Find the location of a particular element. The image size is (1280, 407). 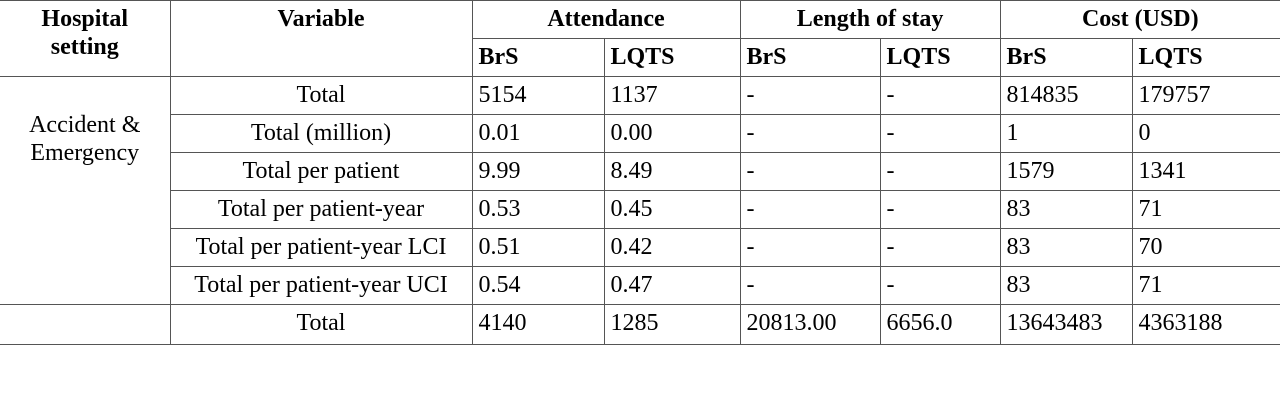

value-cell: 70 is located at coordinates (1205, 247).